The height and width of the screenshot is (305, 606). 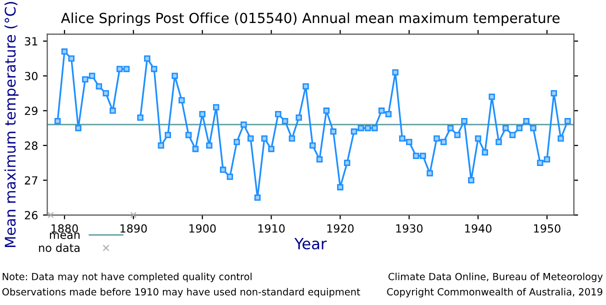 What do you see at coordinates (11, 124) in the screenshot?
I see `y-axis-title: Mean maximum temperature (°C)` at bounding box center [11, 124].